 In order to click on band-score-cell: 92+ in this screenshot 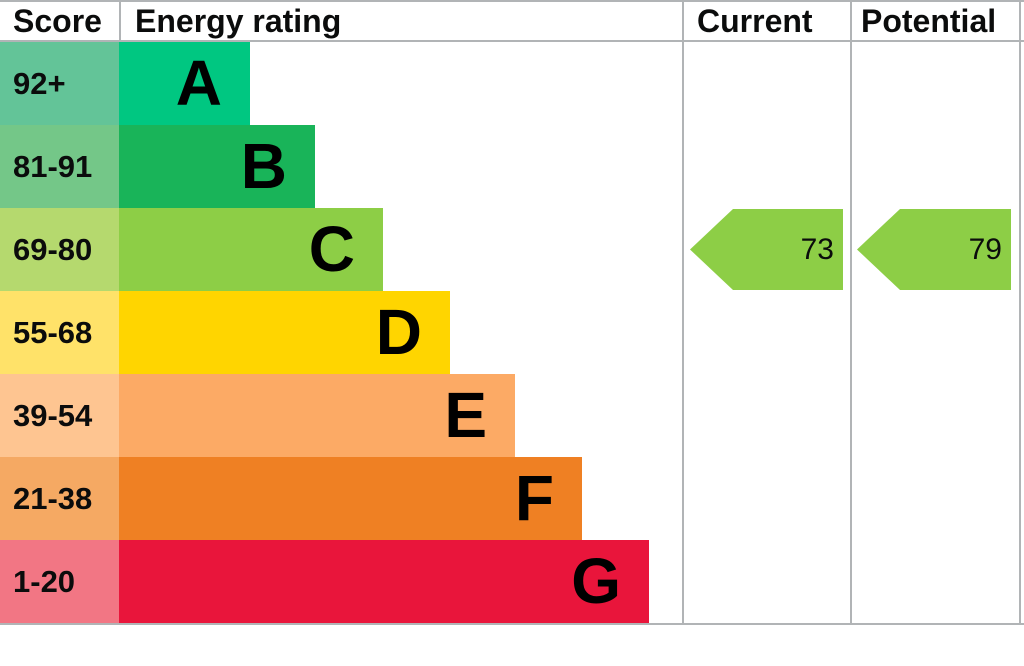, I will do `click(59, 83)`.